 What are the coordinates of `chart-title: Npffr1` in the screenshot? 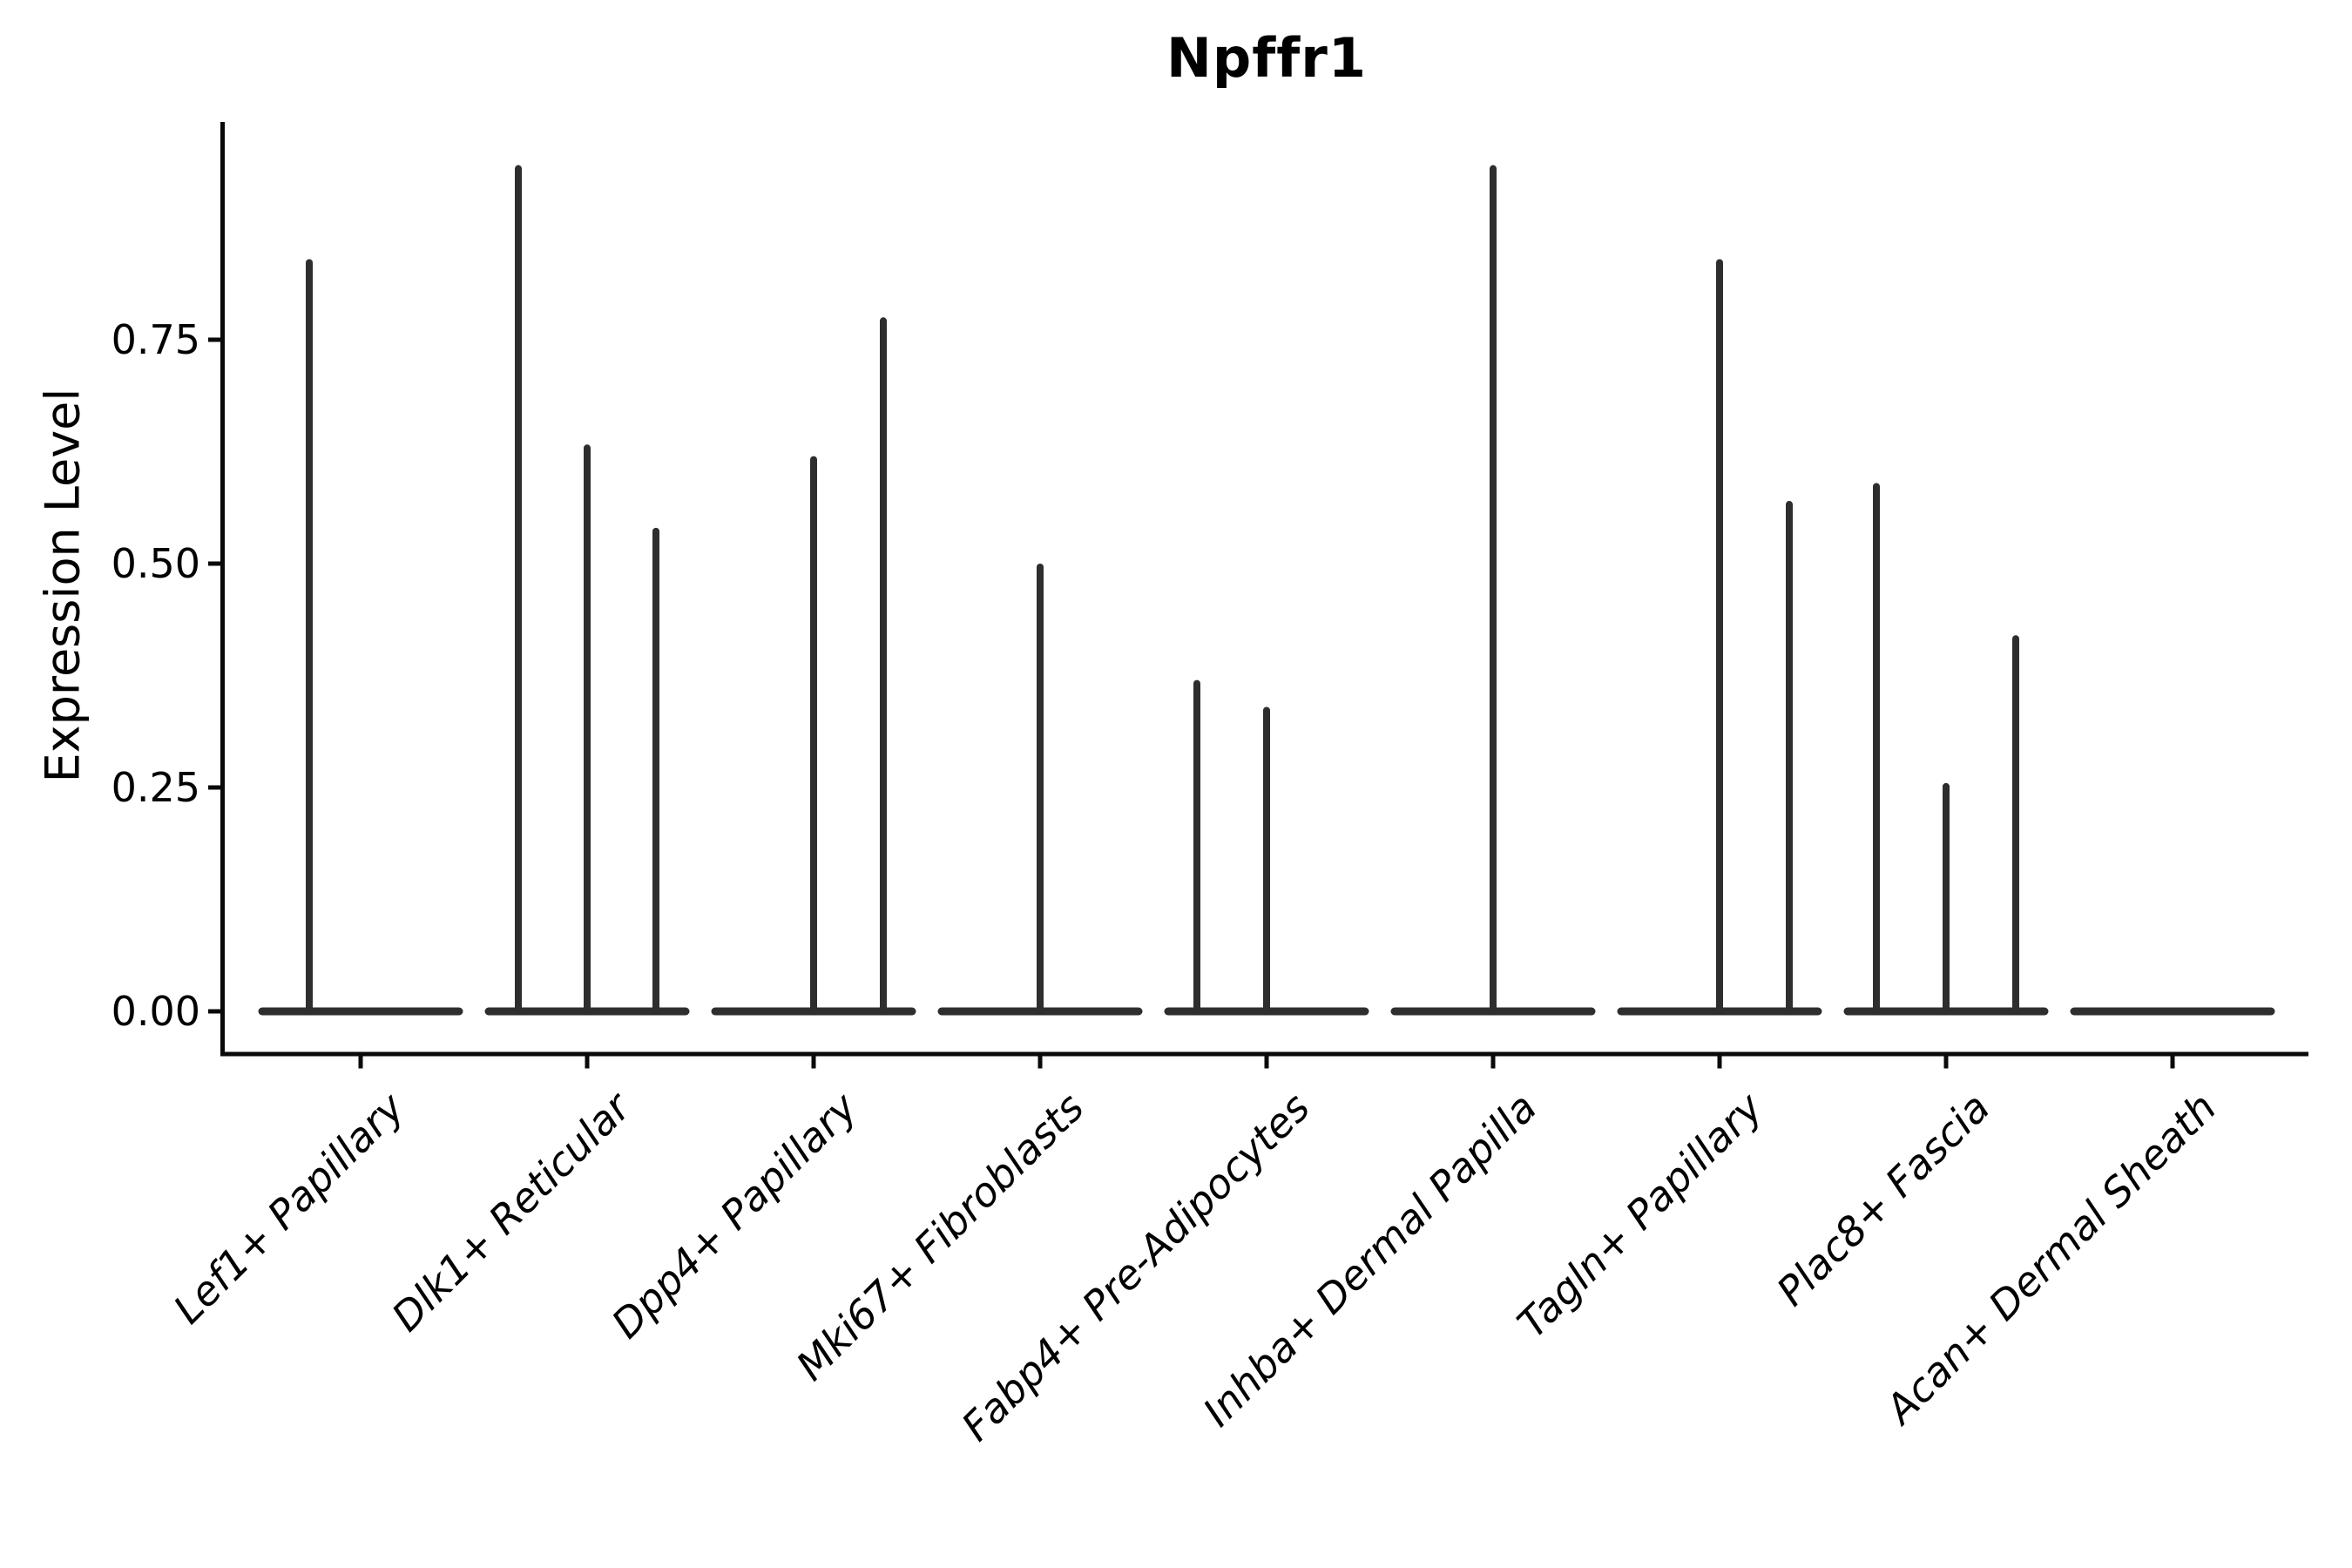 It's located at (1266, 58).